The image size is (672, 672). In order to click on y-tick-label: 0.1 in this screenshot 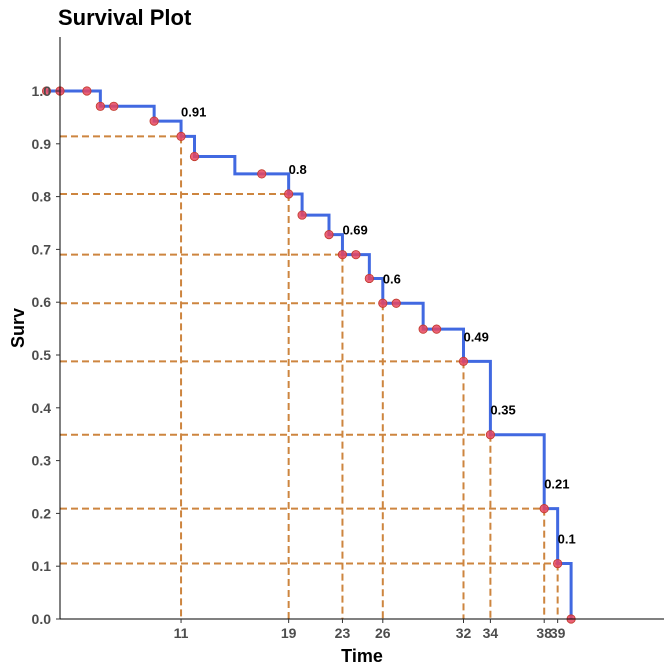, I will do `click(42, 566)`.